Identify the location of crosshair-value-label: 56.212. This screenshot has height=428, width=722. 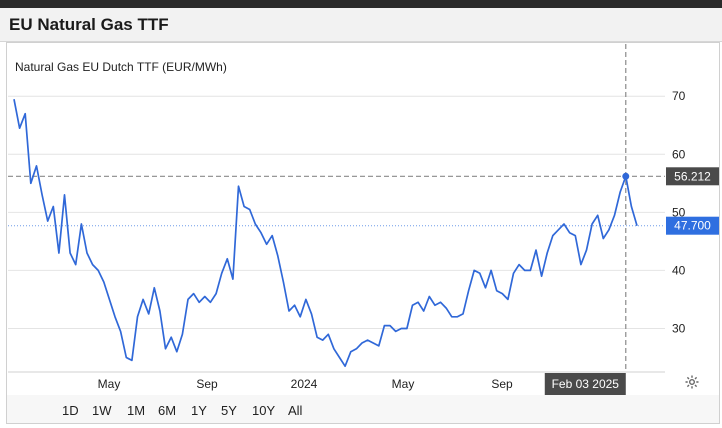
(692, 176).